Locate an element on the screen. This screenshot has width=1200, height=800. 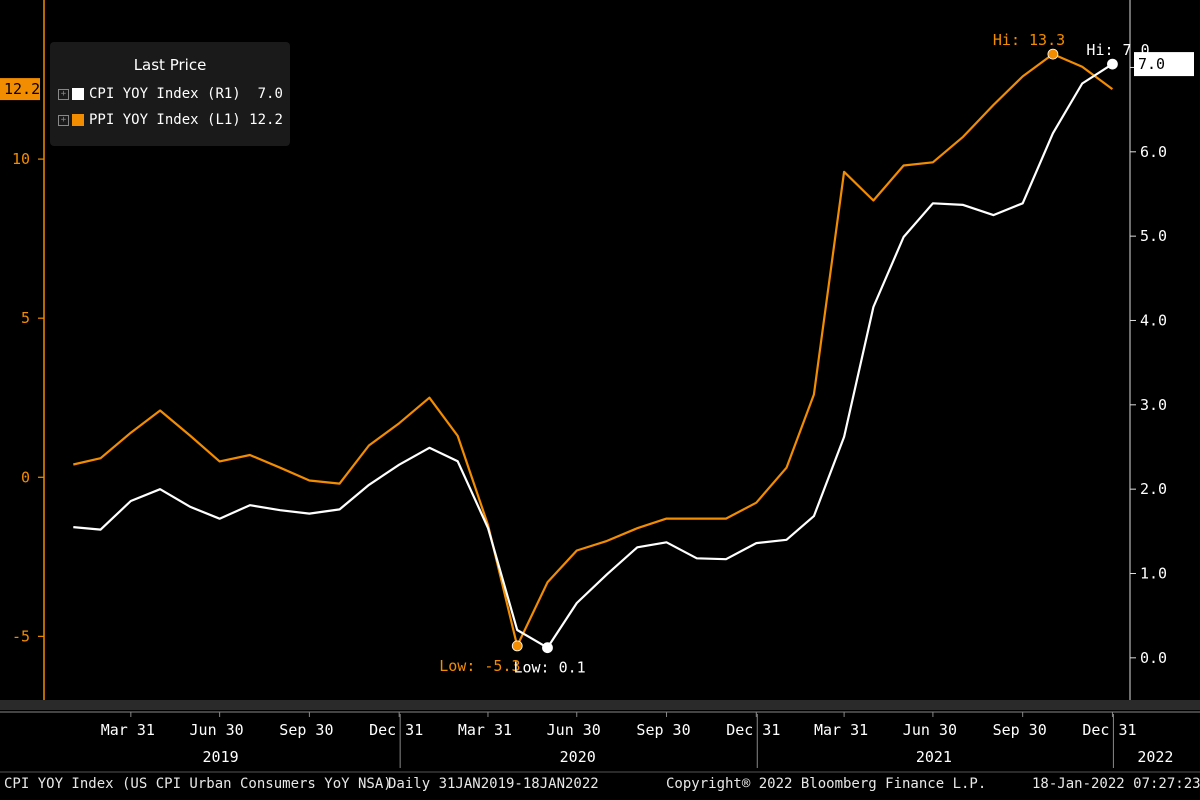
right-last-value-text: 7.0 is located at coordinates (1151, 64).